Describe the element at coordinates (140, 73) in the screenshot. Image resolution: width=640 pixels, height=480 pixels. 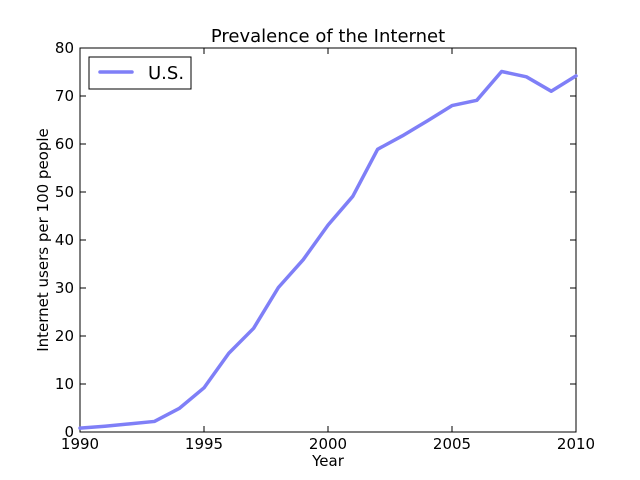
I see `legend: U.S.` at that location.